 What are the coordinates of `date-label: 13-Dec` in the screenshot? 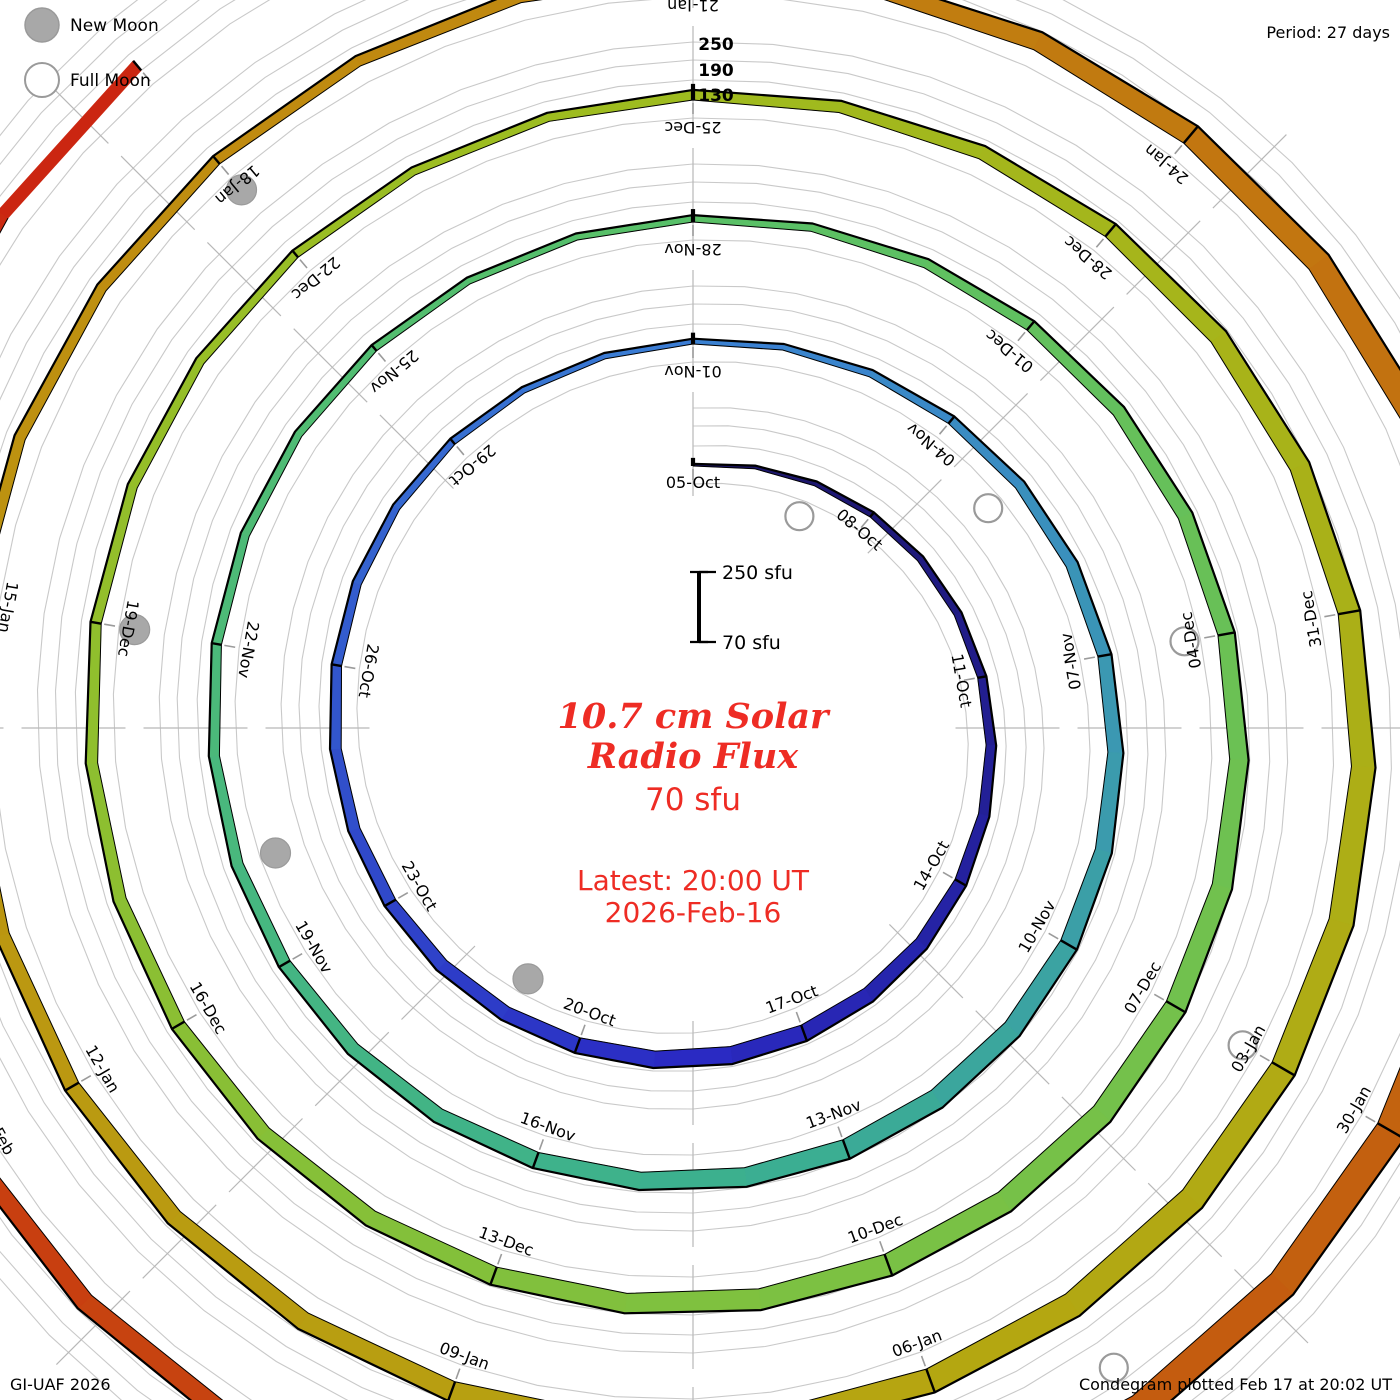 It's located at (506, 1241).